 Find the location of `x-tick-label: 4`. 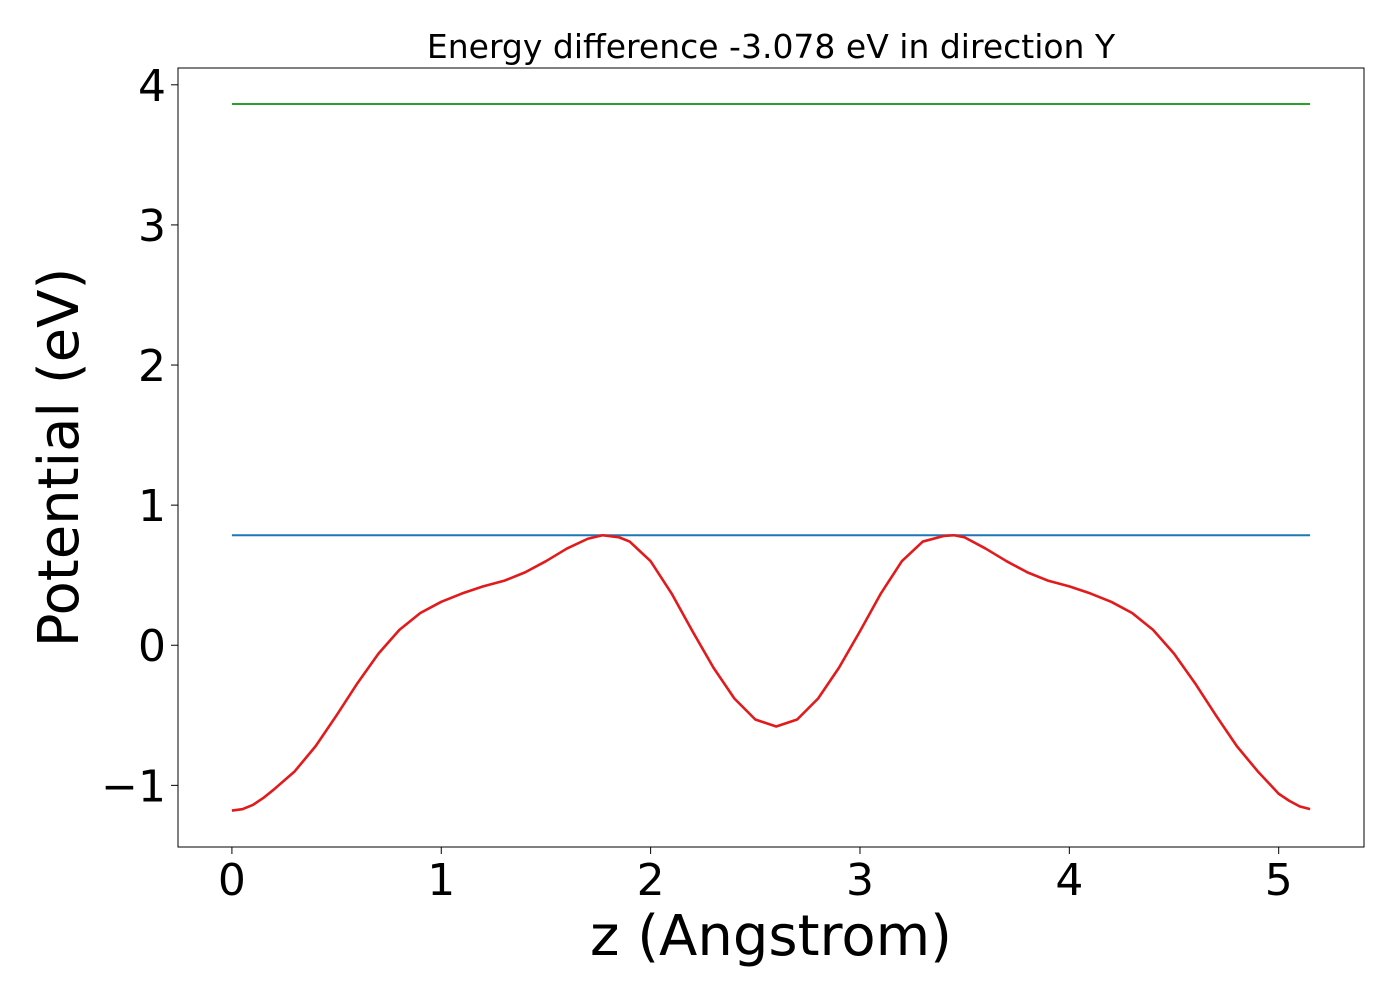

x-tick-label: 4 is located at coordinates (1069, 880).